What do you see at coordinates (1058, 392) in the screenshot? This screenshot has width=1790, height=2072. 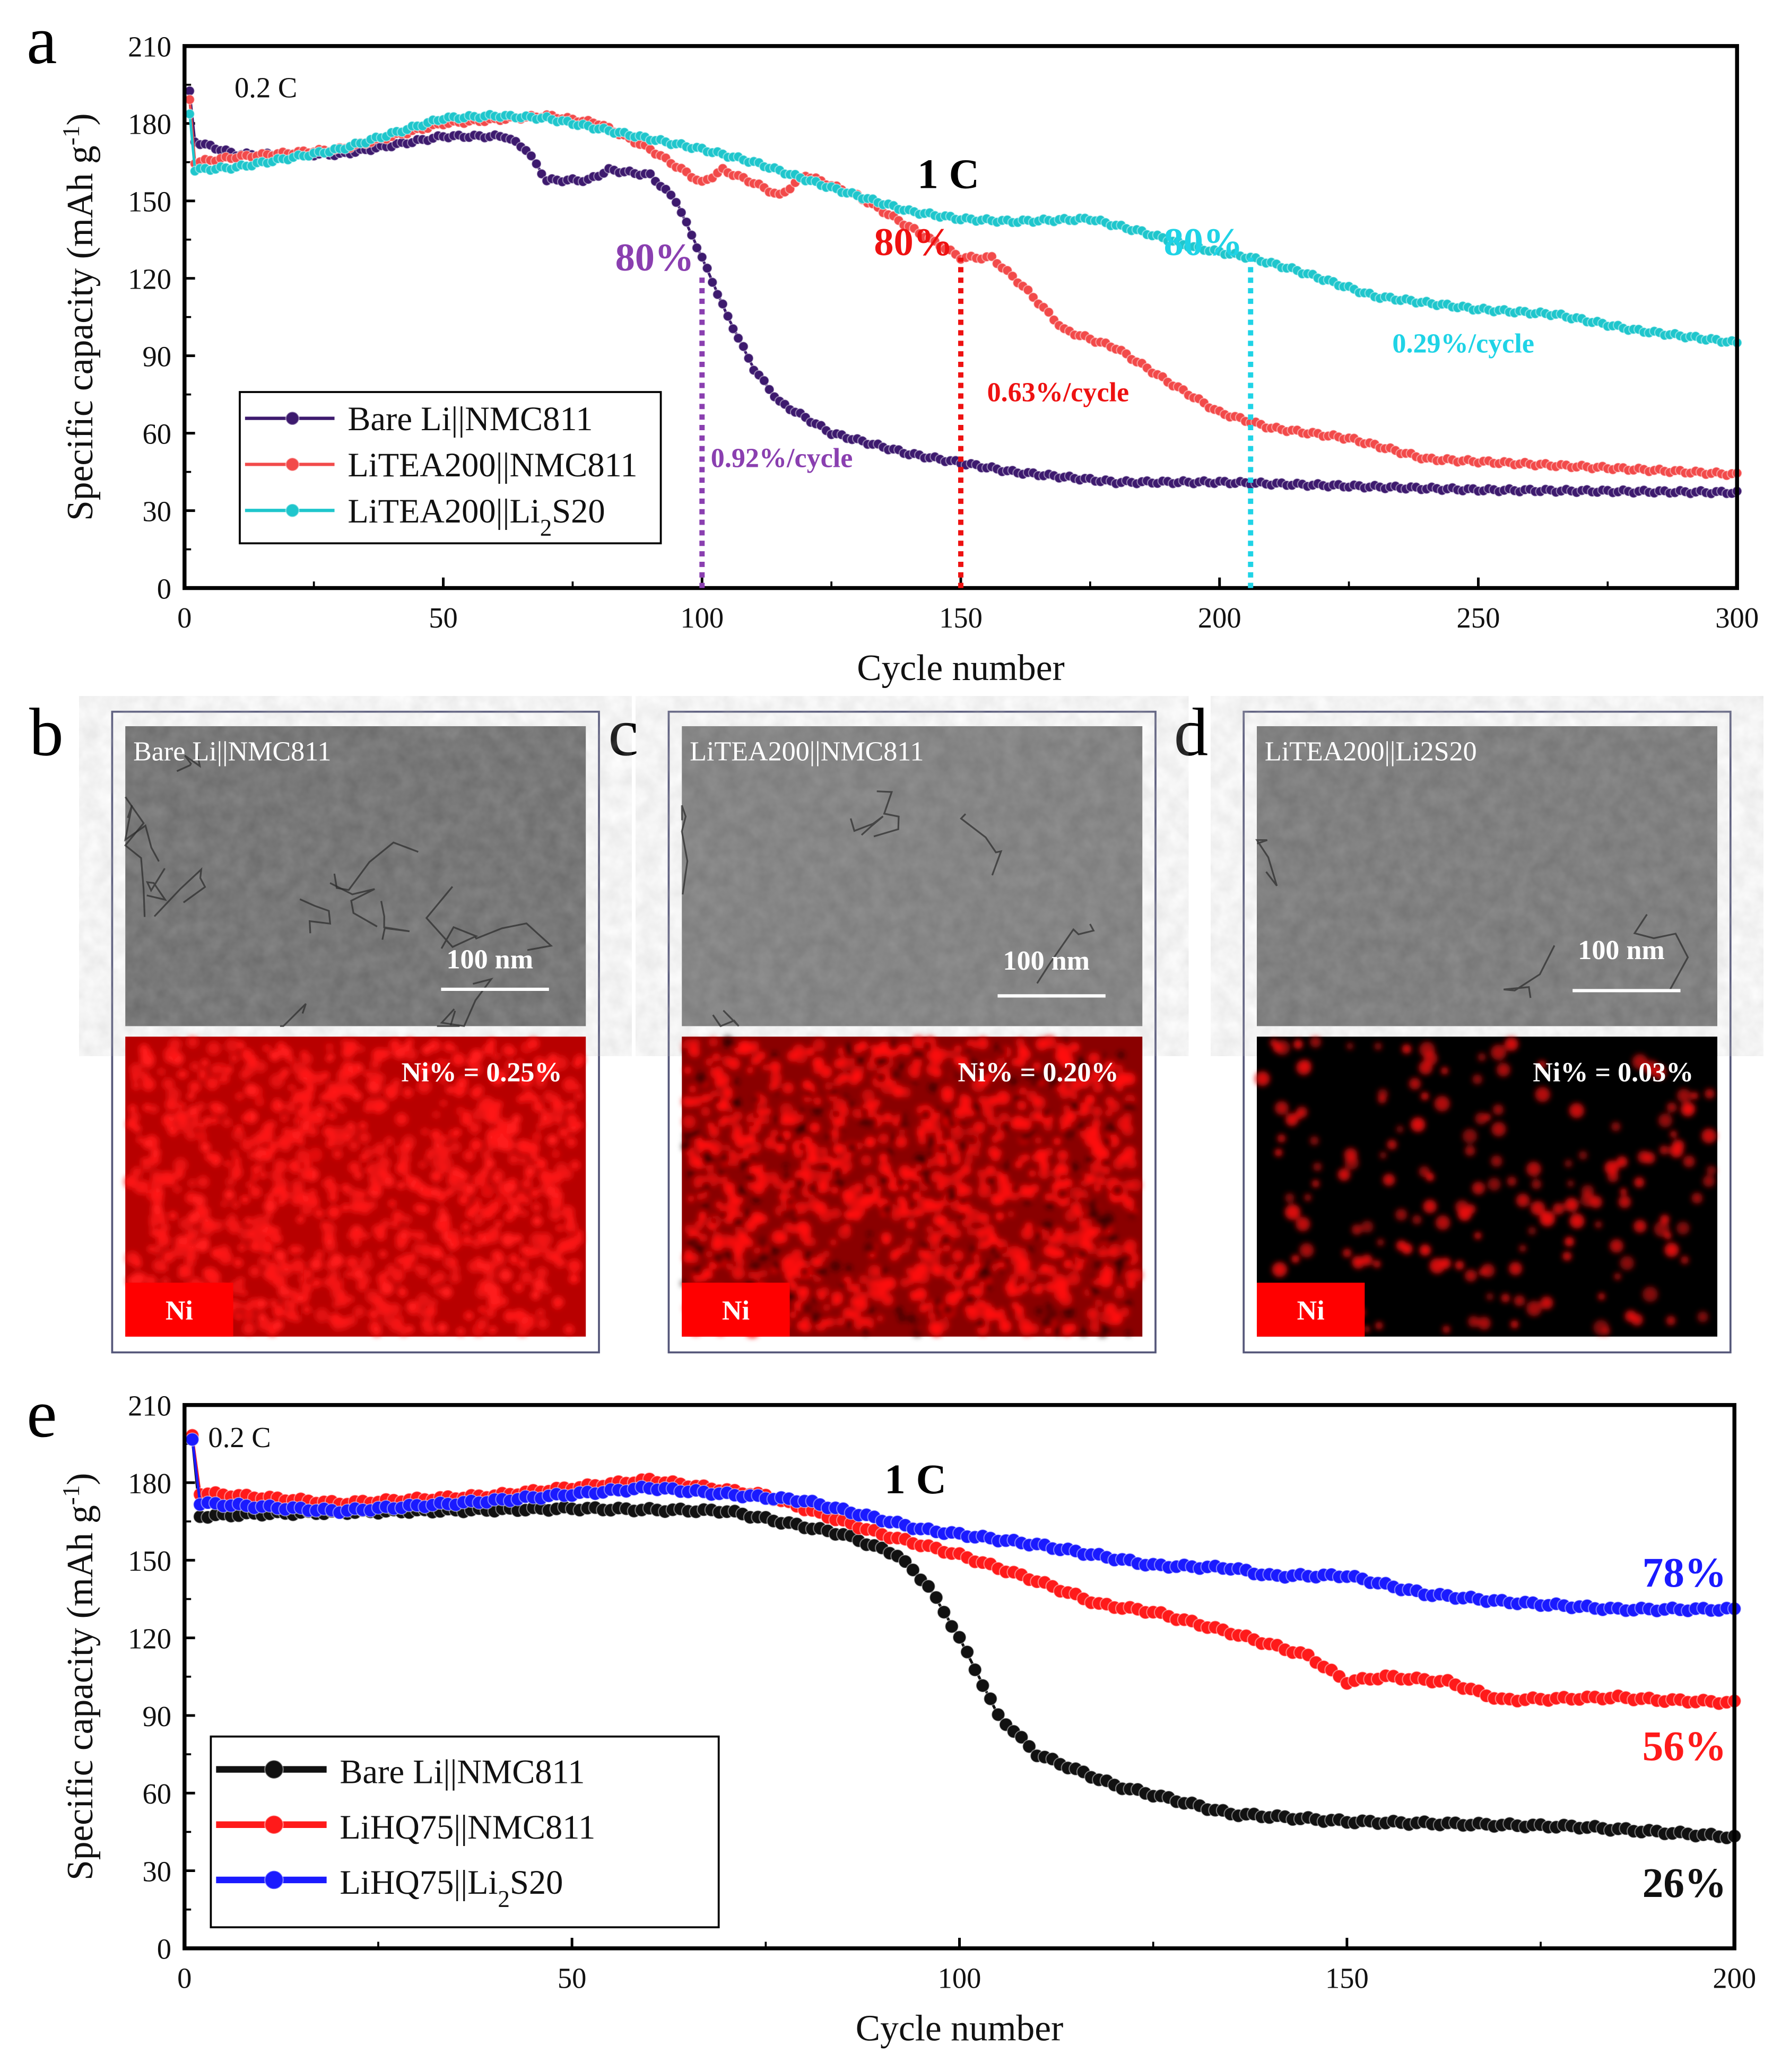 I see `fade-rate-label: 0.63%/cycle` at bounding box center [1058, 392].